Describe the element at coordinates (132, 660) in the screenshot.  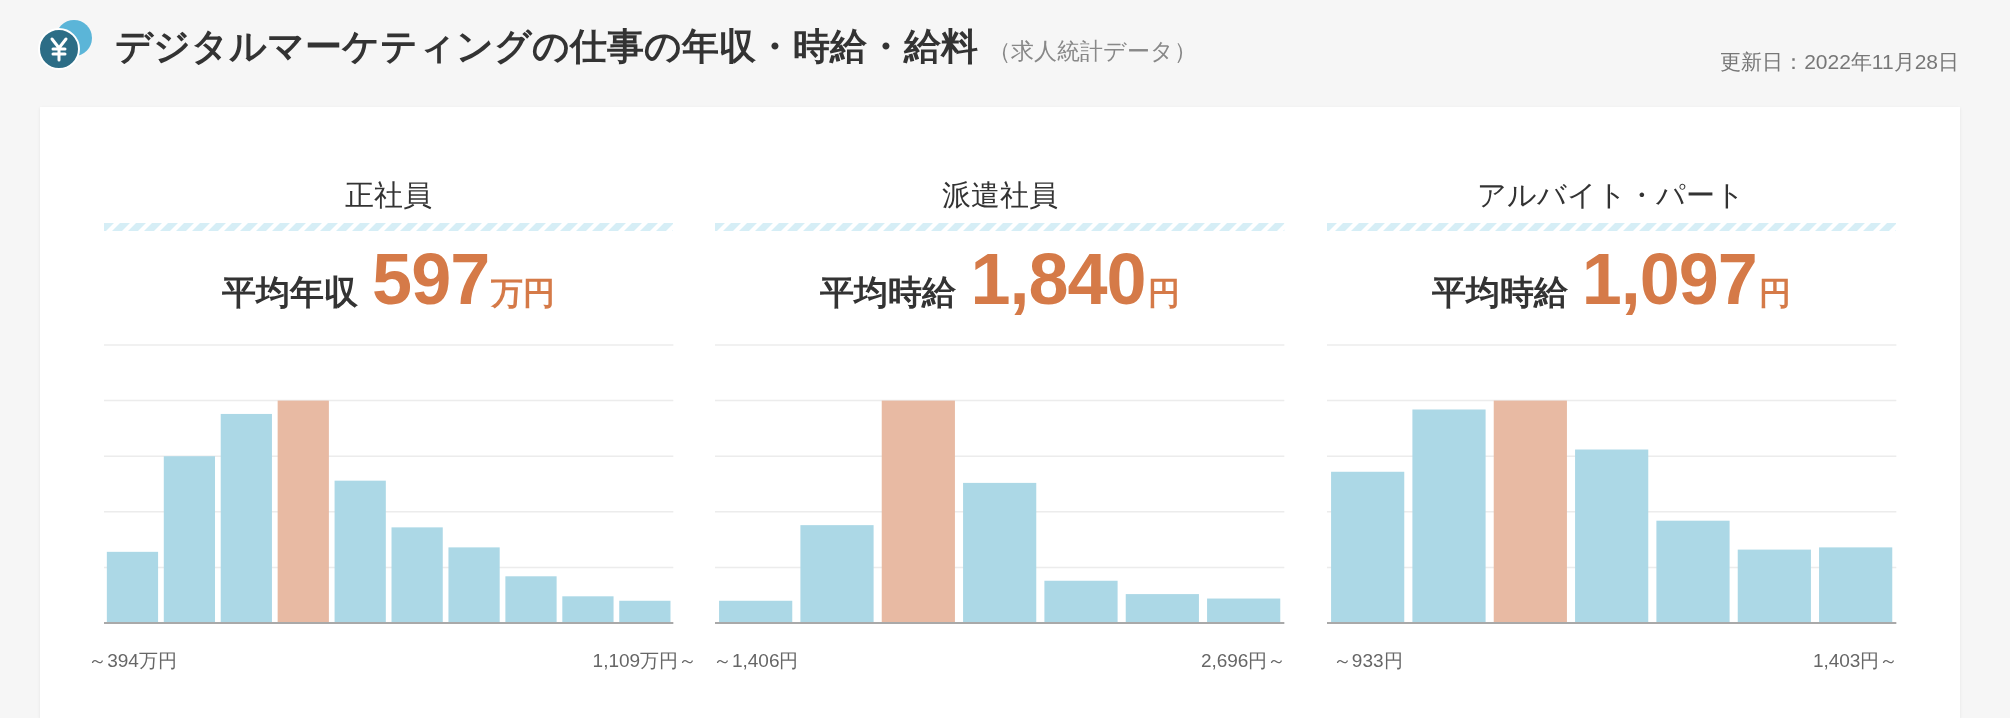
I see `x-tick-label: ～394万円` at that location.